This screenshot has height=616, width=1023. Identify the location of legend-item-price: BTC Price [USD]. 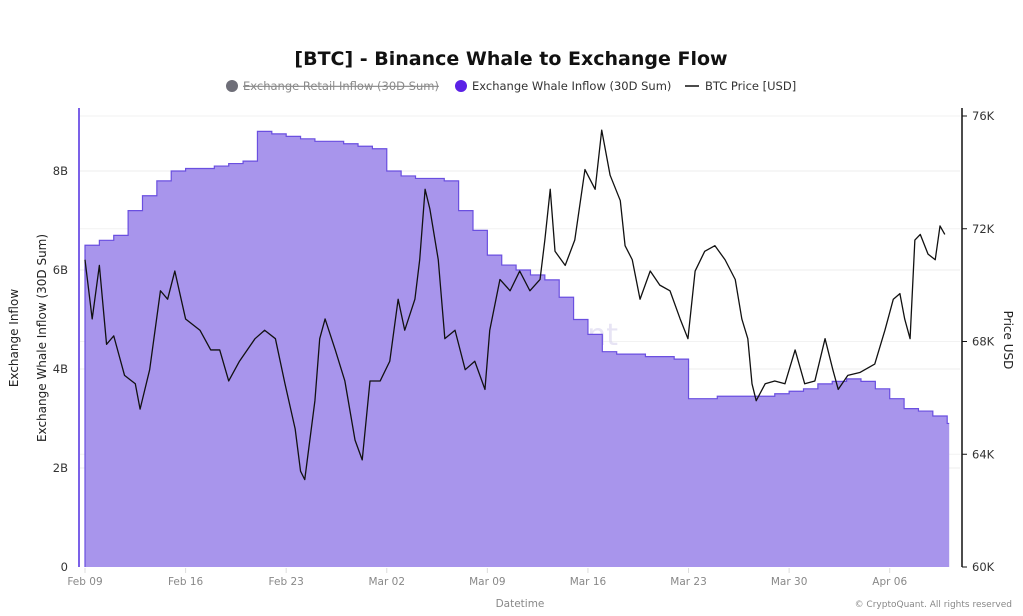
(740, 86).